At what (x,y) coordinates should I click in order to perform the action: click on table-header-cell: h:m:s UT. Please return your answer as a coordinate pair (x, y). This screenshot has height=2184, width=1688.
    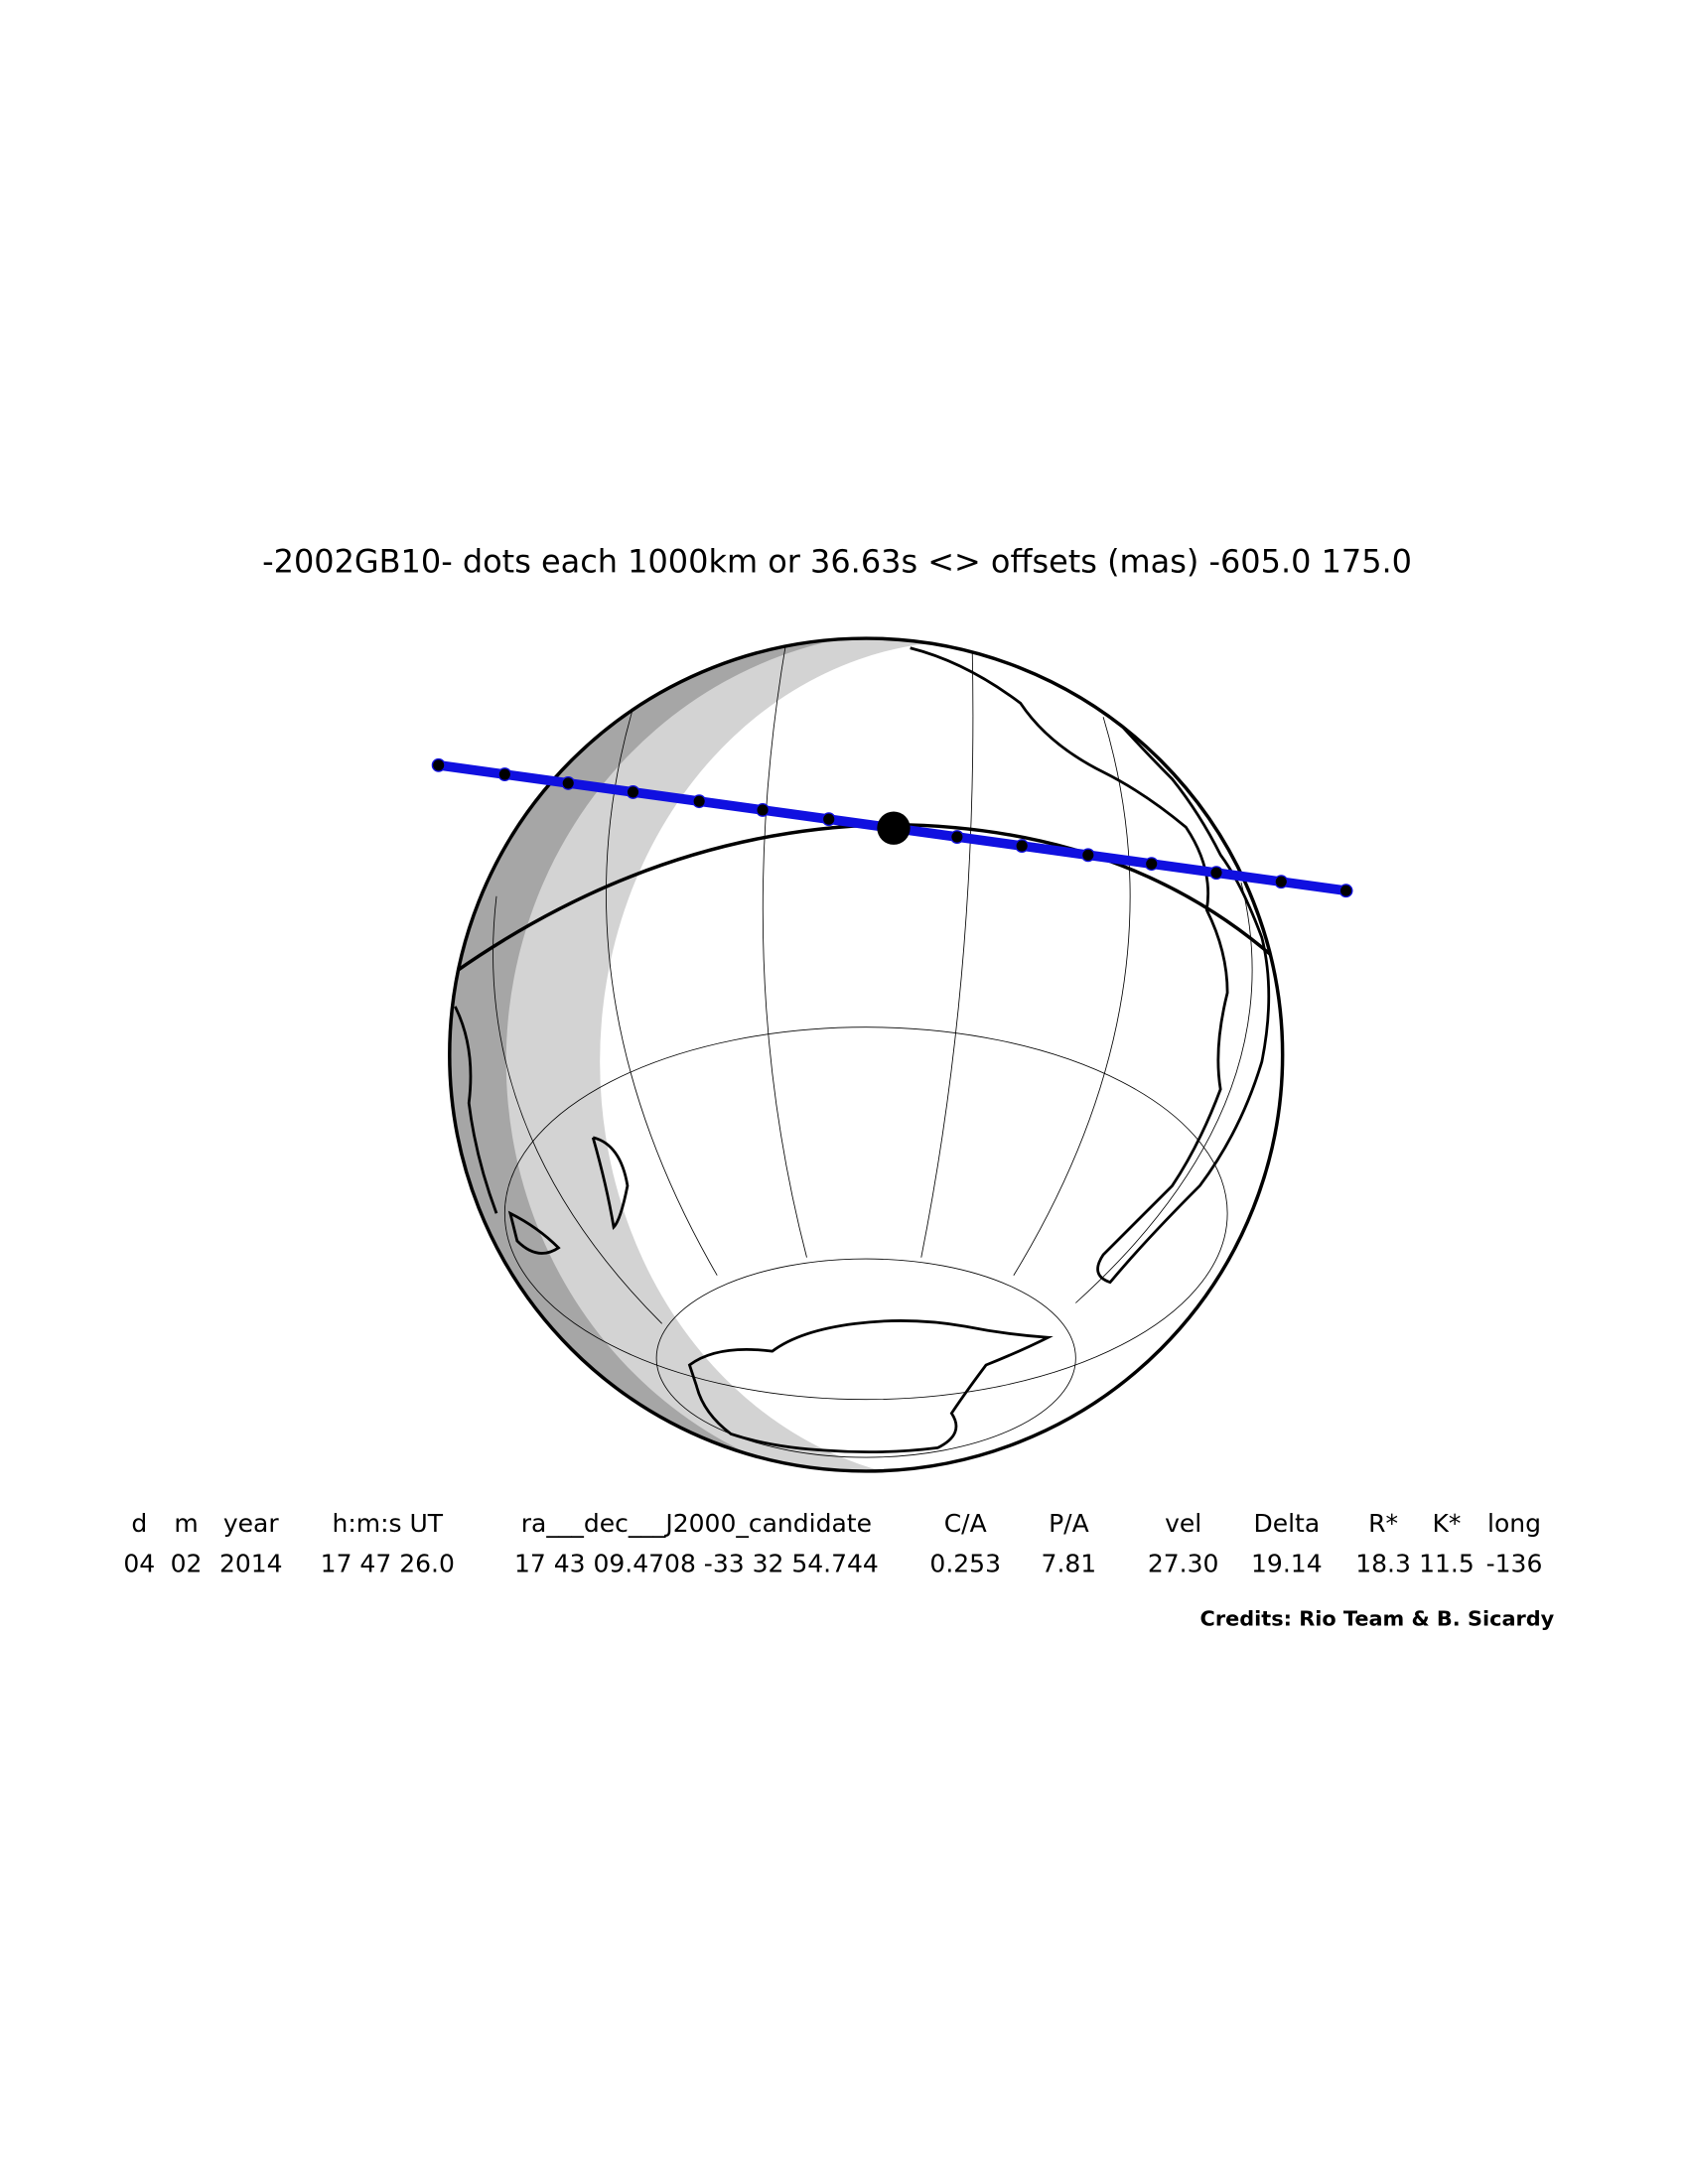
    Looking at the image, I should click on (387, 1523).